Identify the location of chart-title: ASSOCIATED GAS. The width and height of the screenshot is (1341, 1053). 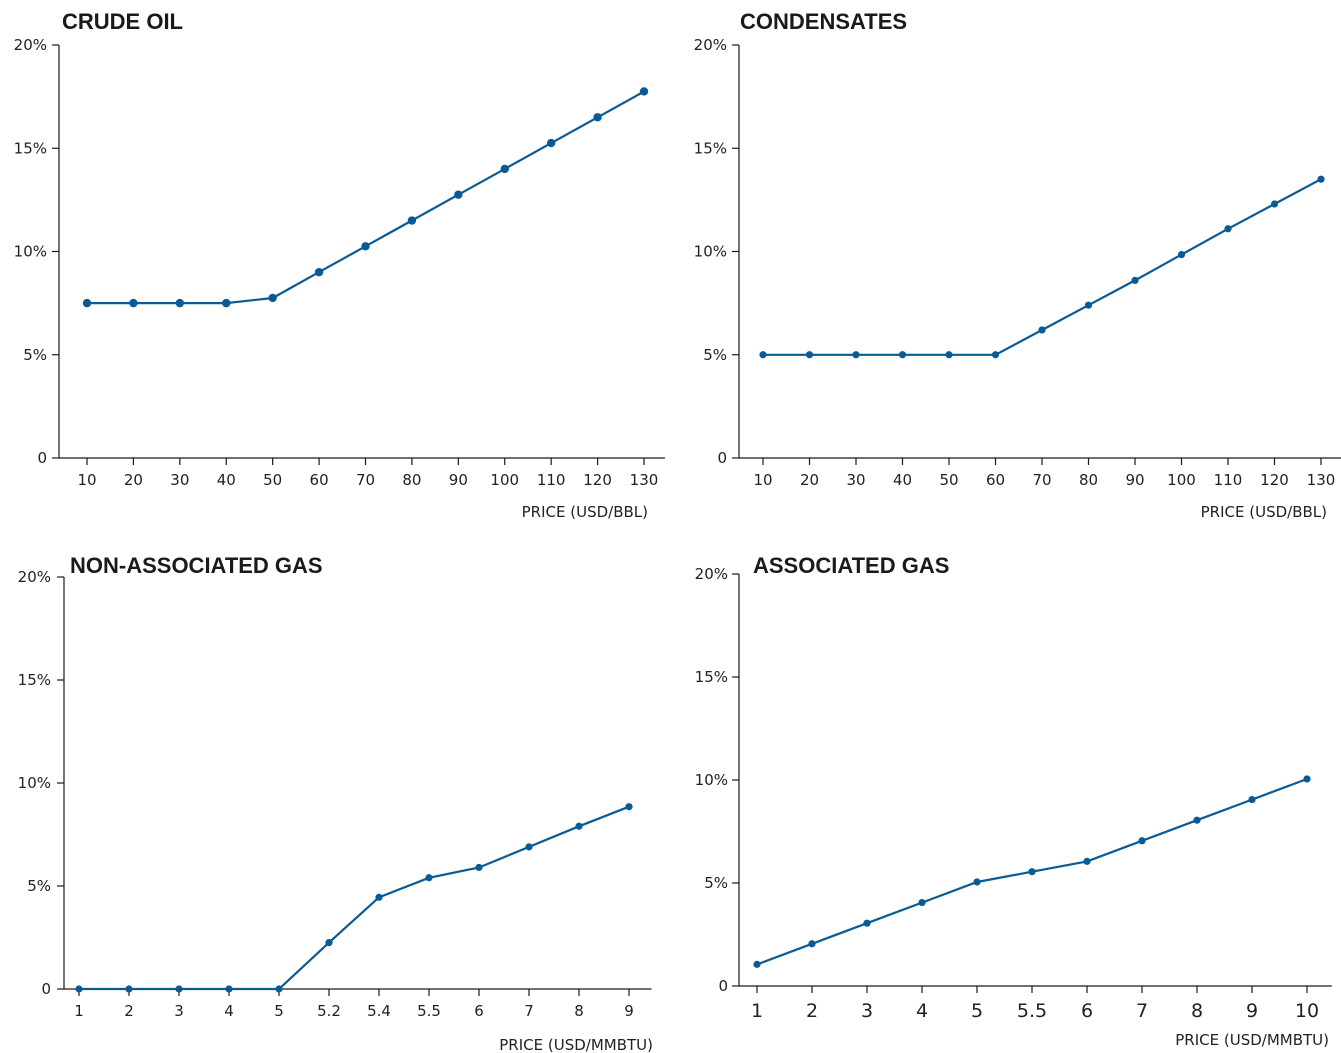
(851, 565).